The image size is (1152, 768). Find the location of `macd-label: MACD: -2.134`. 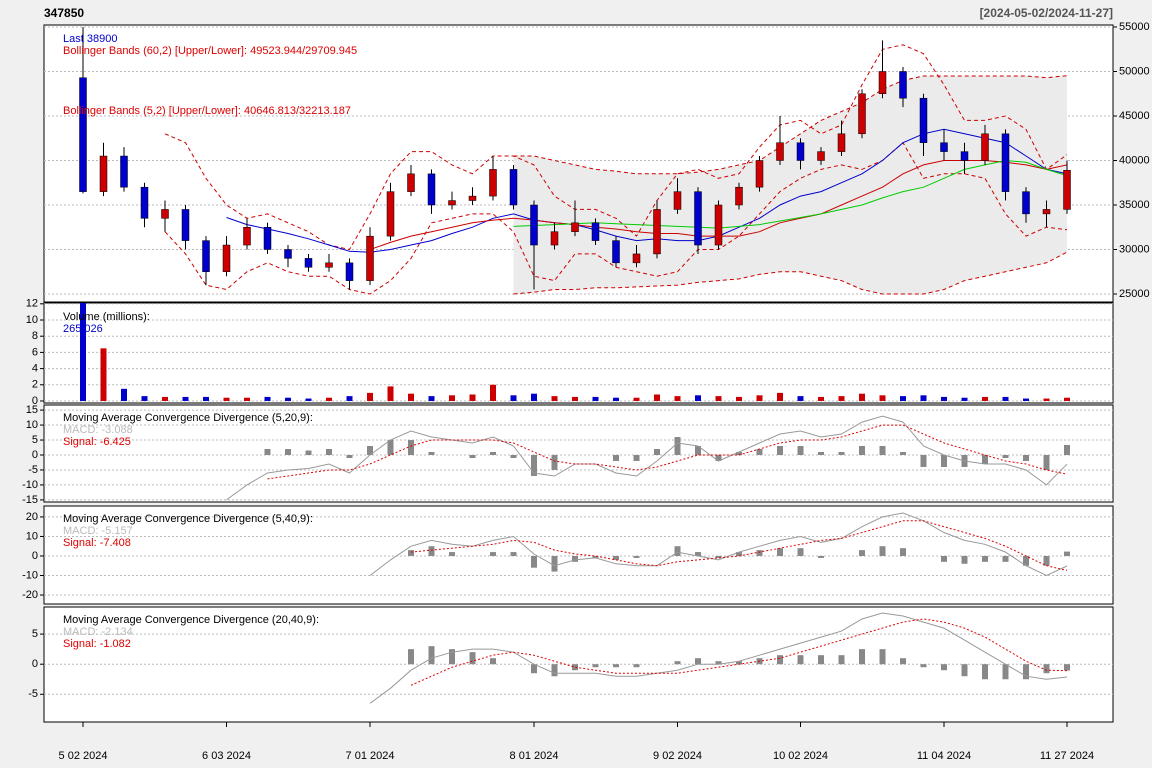

macd-label: MACD: -2.134 is located at coordinates (98, 632).